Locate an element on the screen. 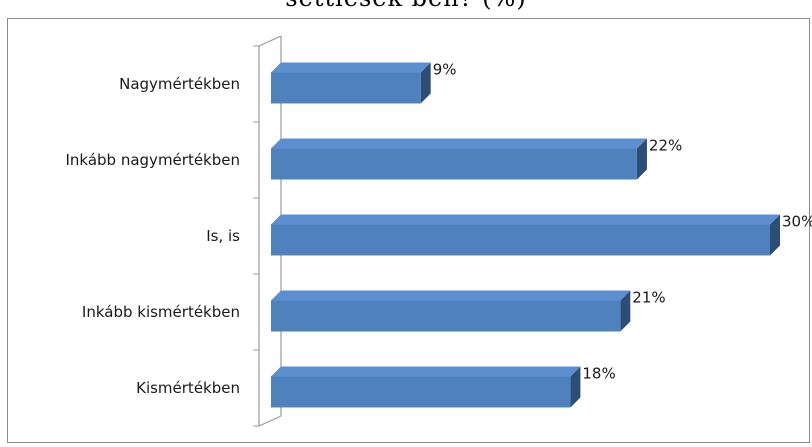  category-label: Inkább kismértékben is located at coordinates (161, 312).